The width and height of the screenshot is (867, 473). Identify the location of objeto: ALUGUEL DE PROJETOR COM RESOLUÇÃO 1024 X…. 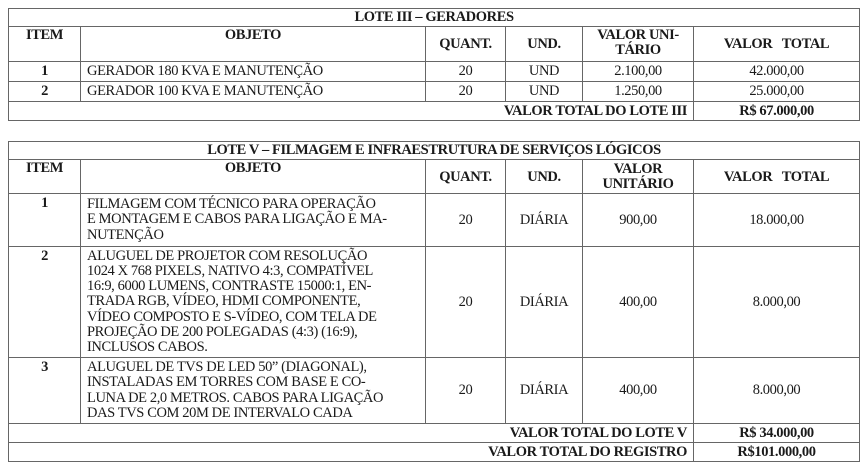
(253, 302).